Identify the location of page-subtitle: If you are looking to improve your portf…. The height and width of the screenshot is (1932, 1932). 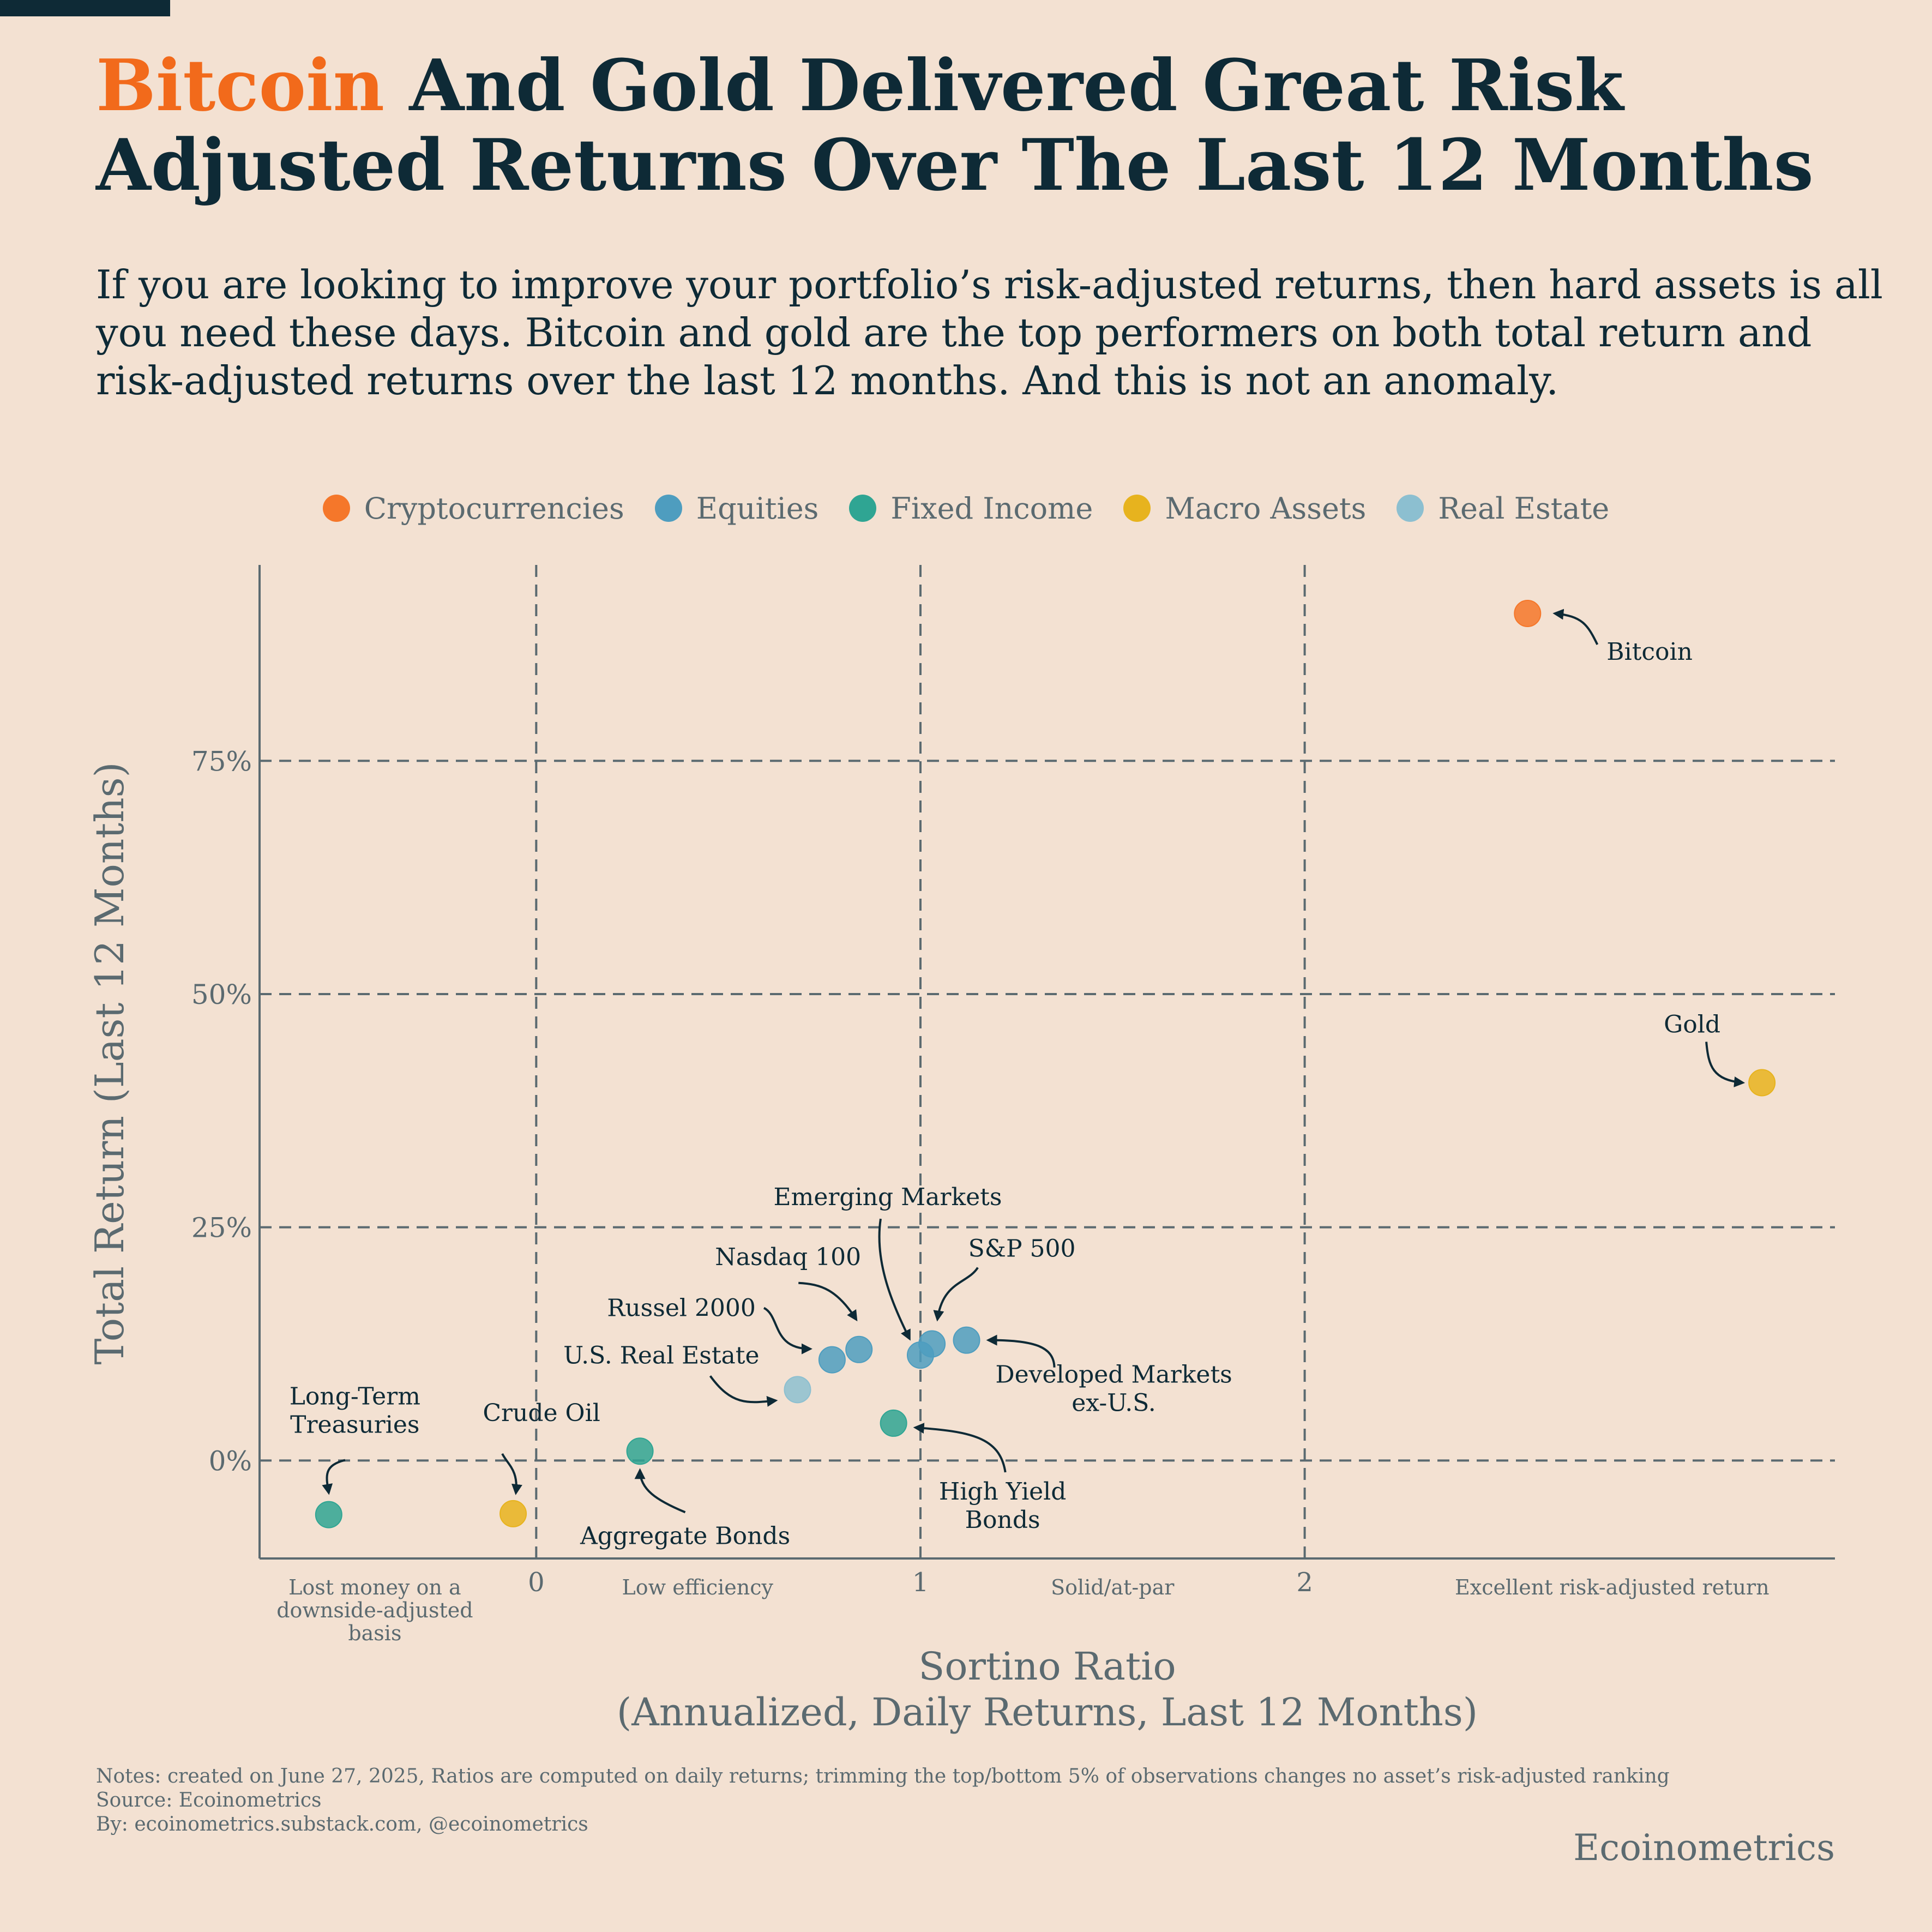
(989, 333).